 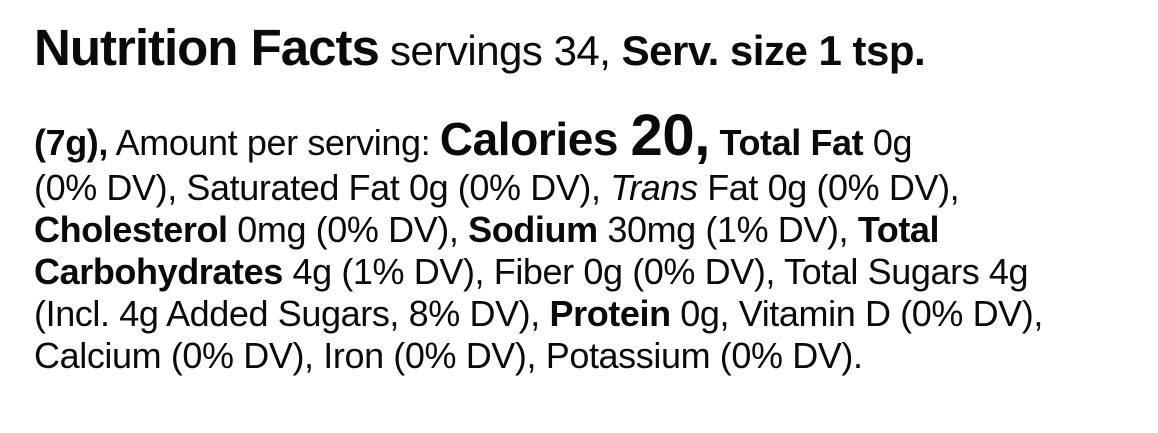 I want to click on text-segment-regular: Amount per serving:, so click(x=274, y=142).